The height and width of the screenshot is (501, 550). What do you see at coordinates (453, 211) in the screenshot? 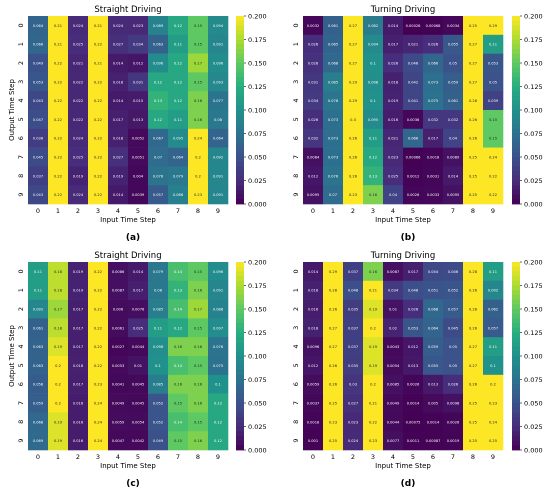
I see `x-tick-label: 7` at bounding box center [453, 211].